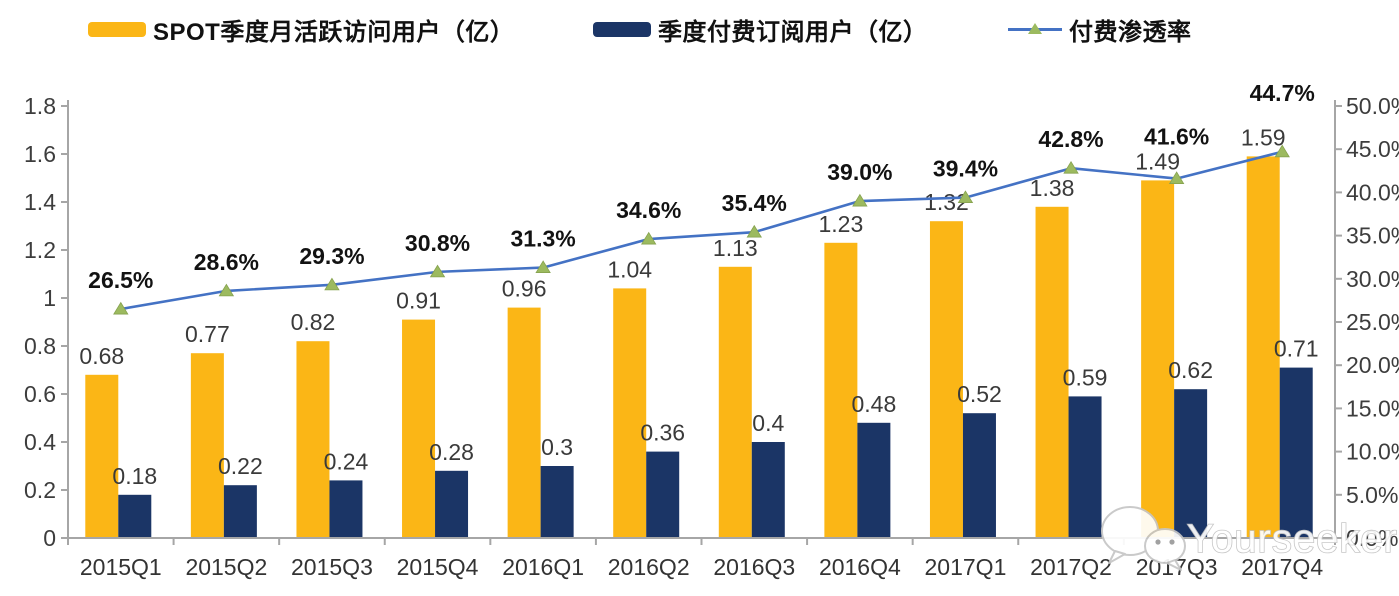 This screenshot has height=596, width=1399. What do you see at coordinates (1372, 322) in the screenshot?
I see `right-axis-tick-label: 25.0%` at bounding box center [1372, 322].